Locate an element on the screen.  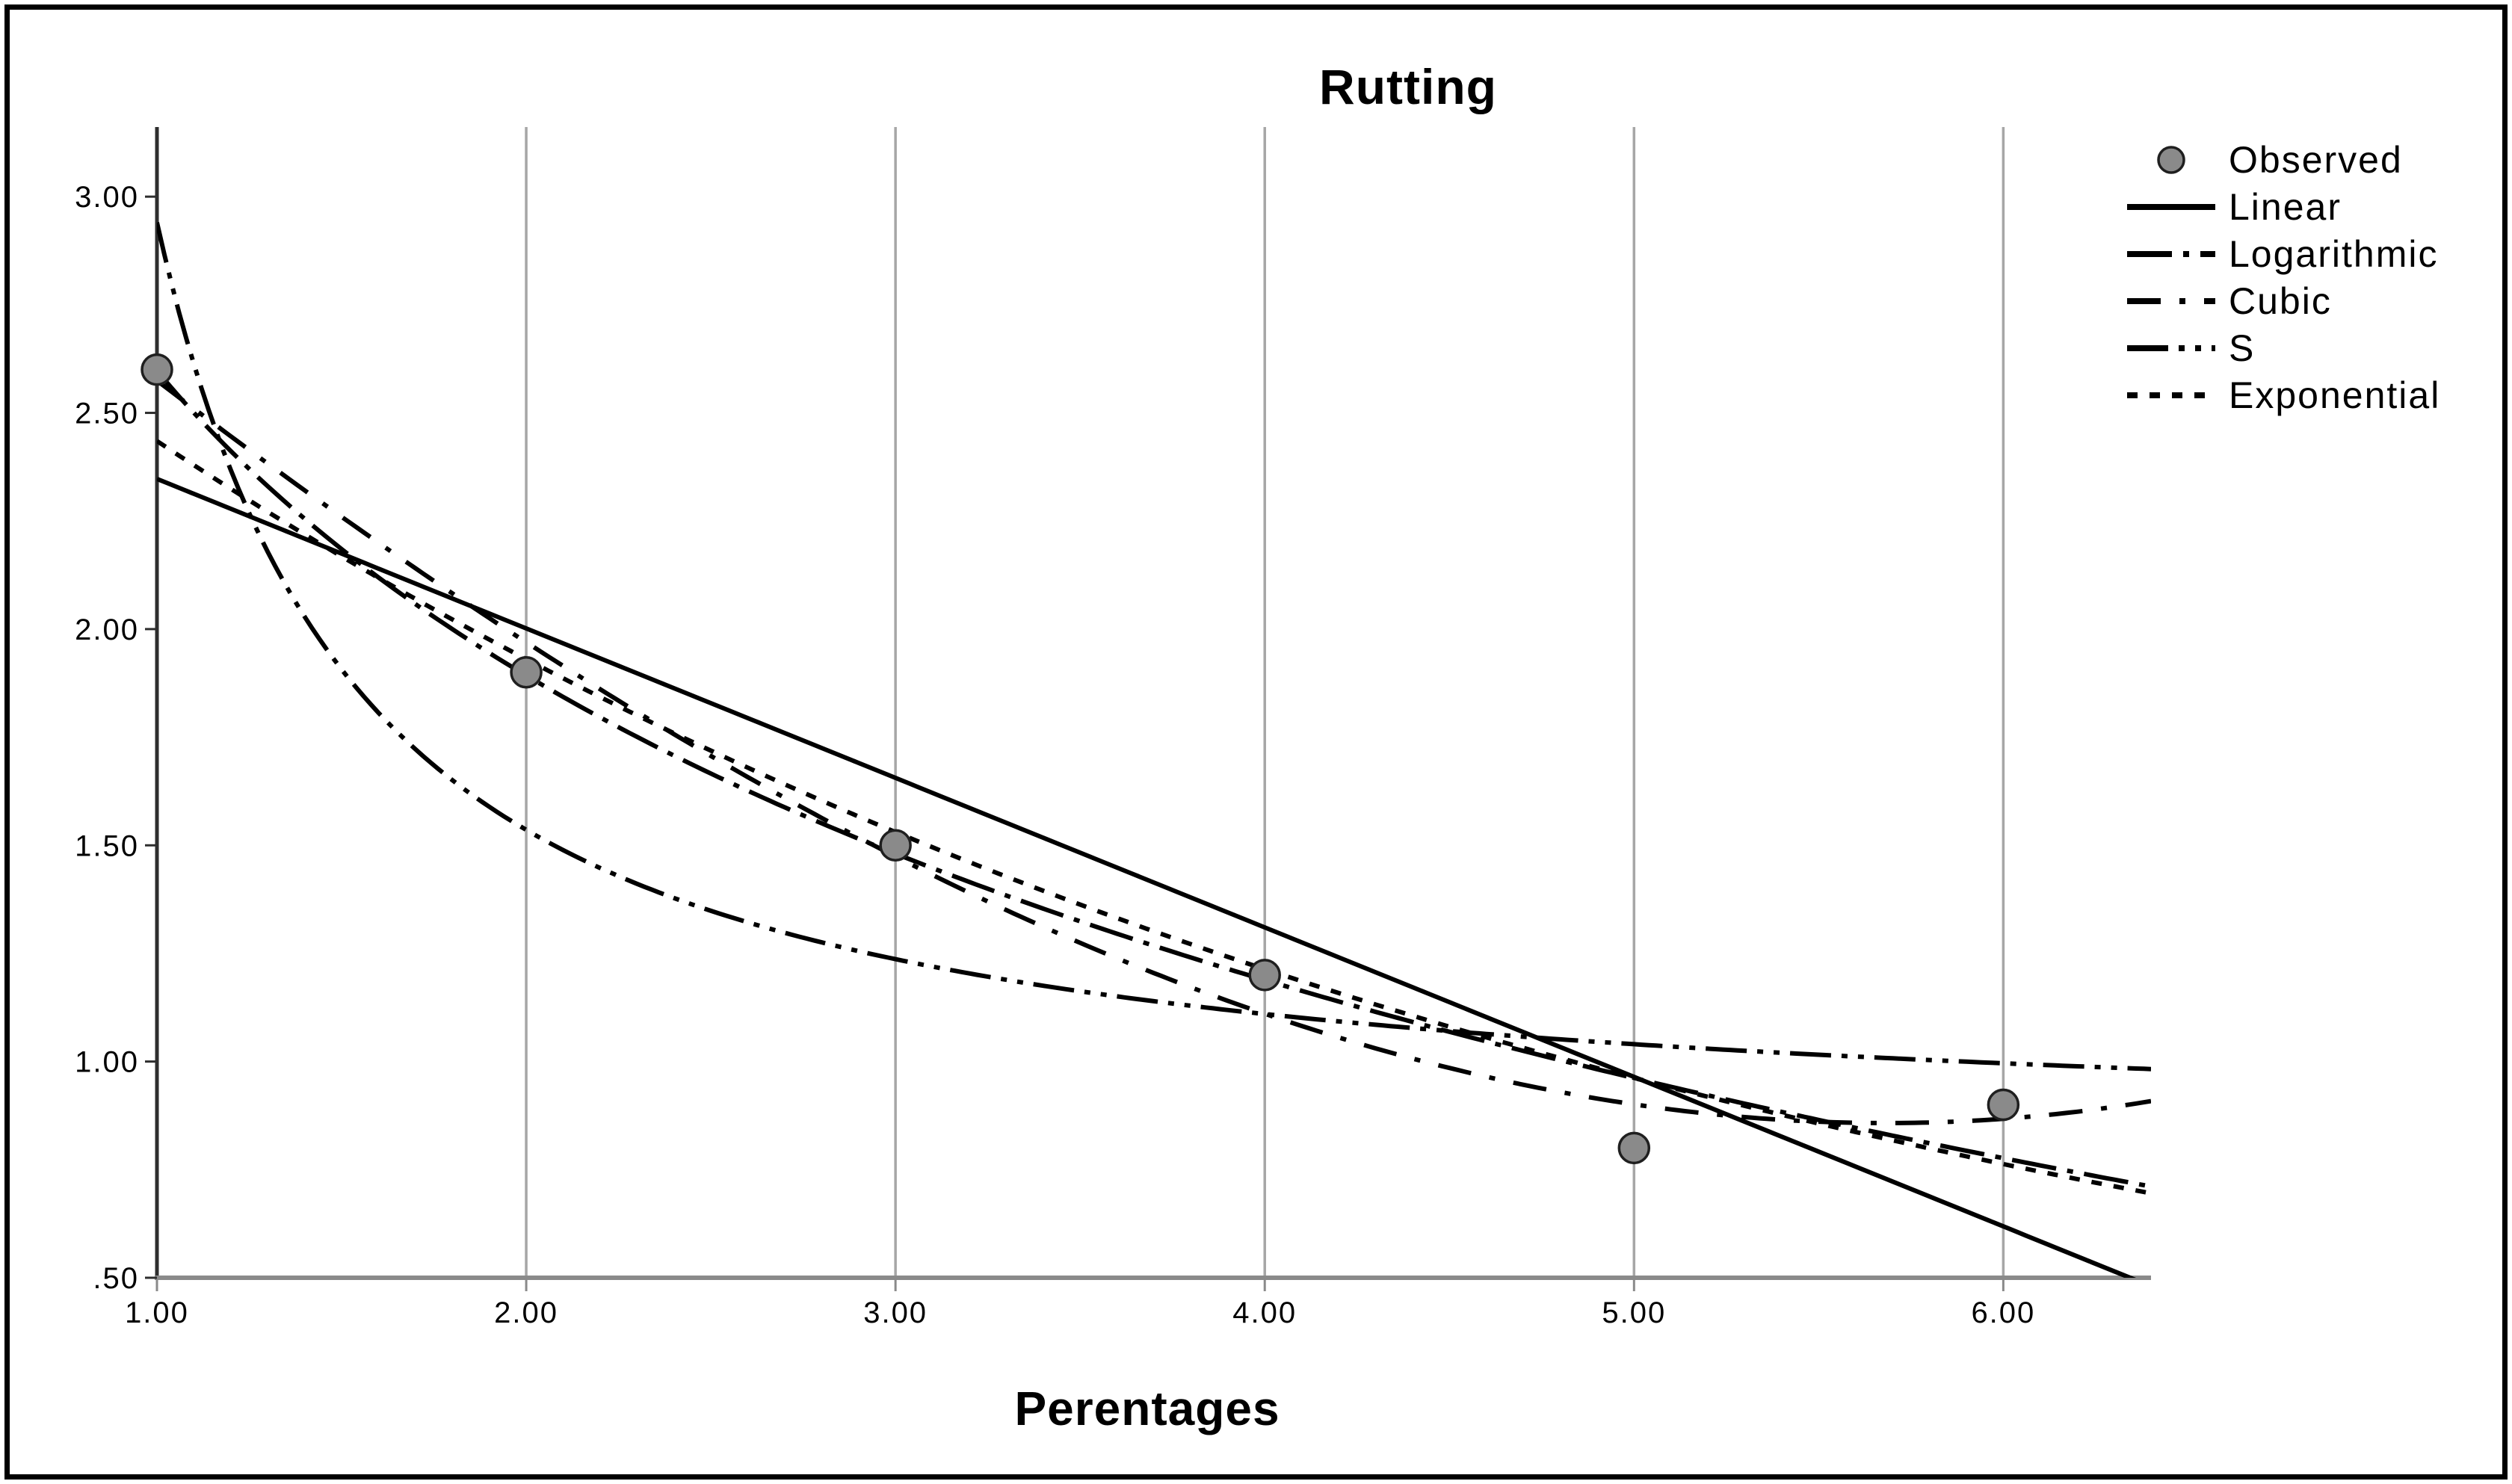
legend-item-linear: Linear is located at coordinates (2283, 207).